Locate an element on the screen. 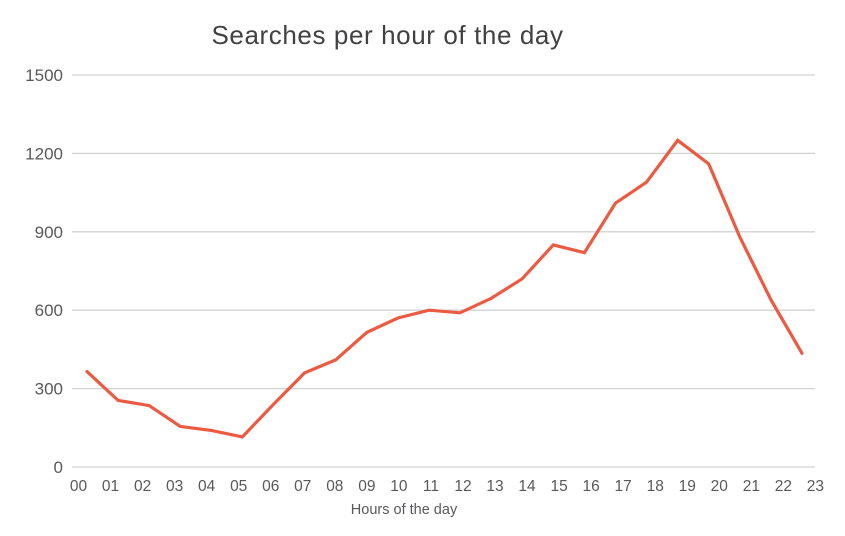 Image resolution: width=845 pixels, height=536 pixels. x-axis-title: Hours of the day is located at coordinates (404, 510).